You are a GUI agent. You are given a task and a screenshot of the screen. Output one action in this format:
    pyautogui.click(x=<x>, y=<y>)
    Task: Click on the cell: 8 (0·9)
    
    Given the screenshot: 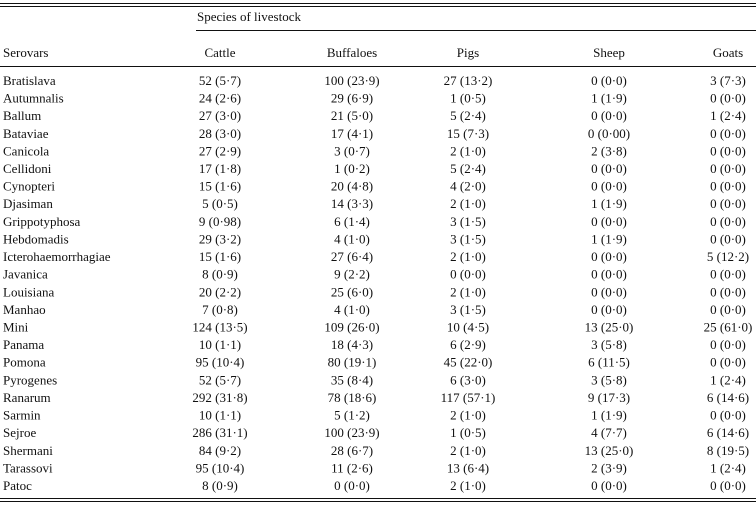 What is the action you would take?
    pyautogui.click(x=220, y=485)
    